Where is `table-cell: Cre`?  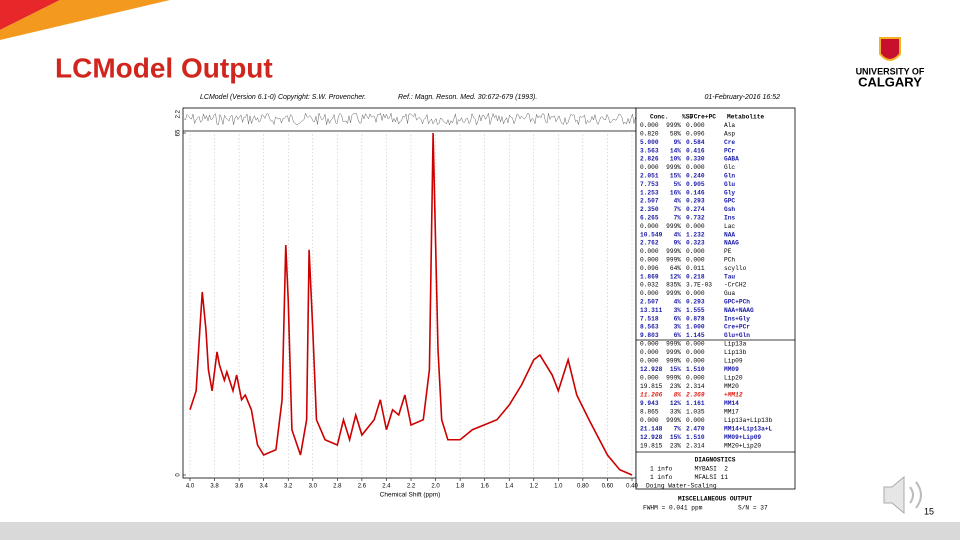 table-cell: Cre is located at coordinates (729, 142).